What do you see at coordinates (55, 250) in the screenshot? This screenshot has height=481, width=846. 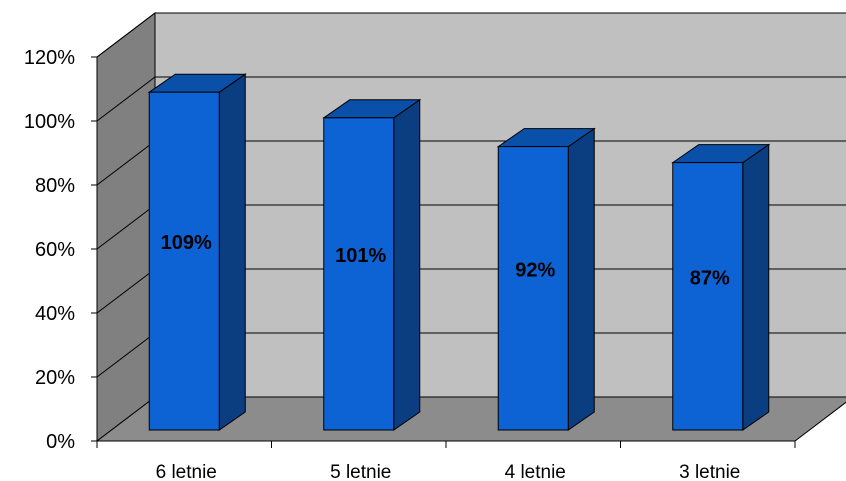 I see `y-tick-label: 60%` at bounding box center [55, 250].